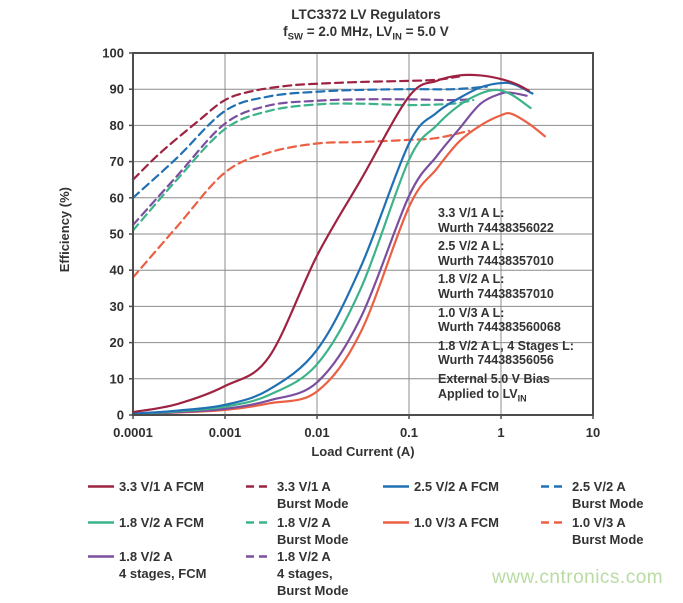 The image size is (683, 603). I want to click on inductor-note: 3.3 V/1 A L: Wurth 74438356022, so click(506, 220).